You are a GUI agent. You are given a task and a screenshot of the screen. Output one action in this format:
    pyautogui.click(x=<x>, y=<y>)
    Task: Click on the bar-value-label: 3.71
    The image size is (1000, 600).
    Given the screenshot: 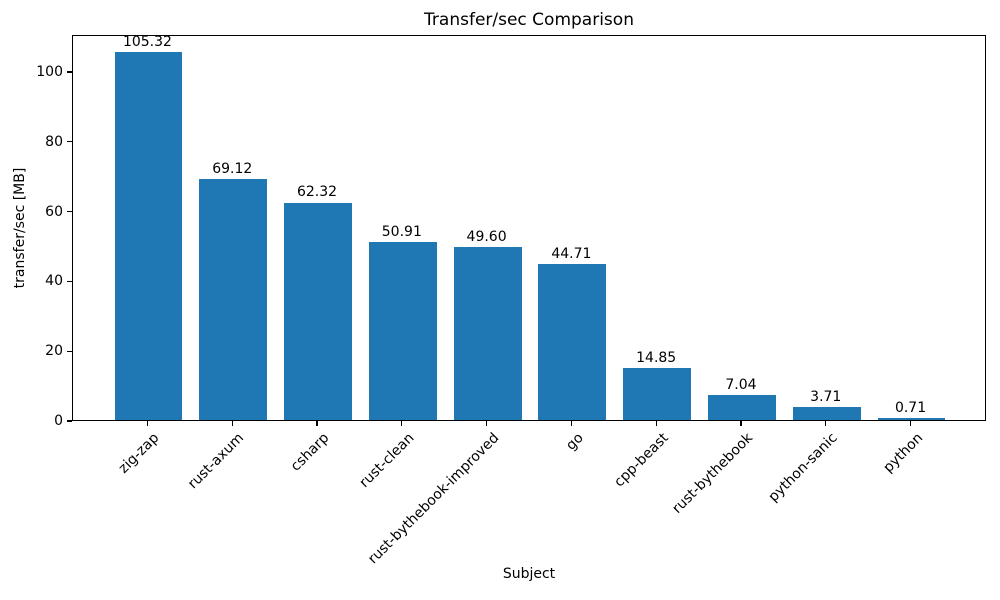 What is the action you would take?
    pyautogui.click(x=826, y=397)
    